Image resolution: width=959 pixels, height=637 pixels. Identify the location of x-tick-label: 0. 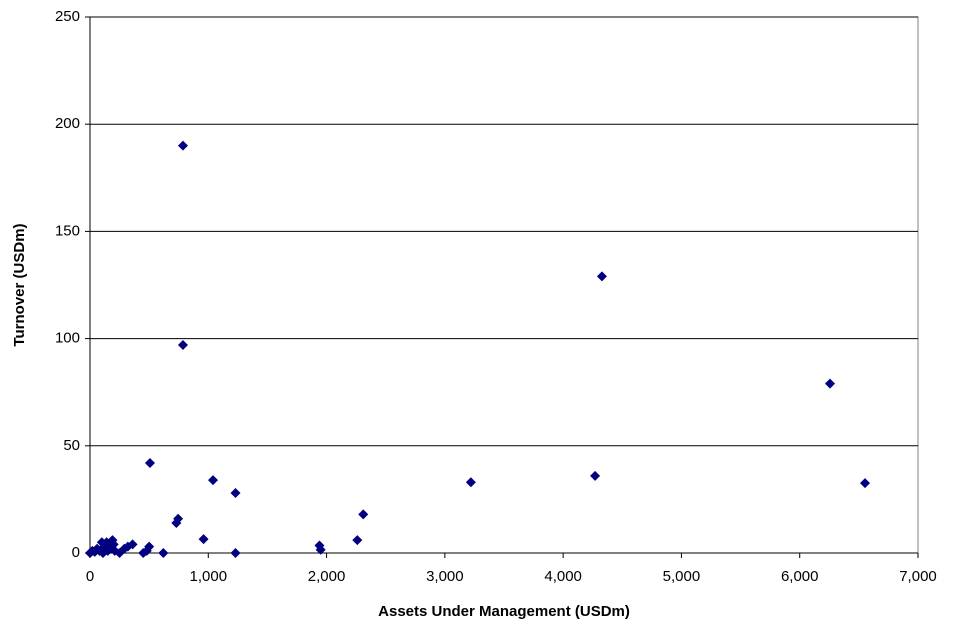
(90, 576).